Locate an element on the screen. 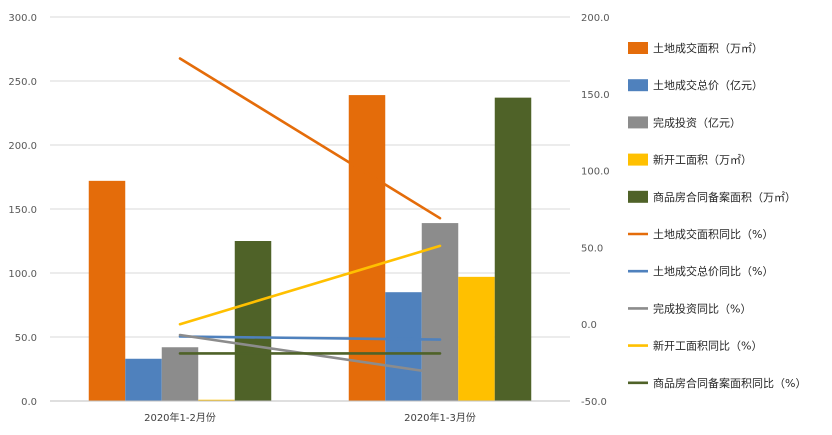 This screenshot has width=832, height=435. left-axis-ticks: 0.0 50.0 100.0 150.0 200.0 250.0 300.0 is located at coordinates (22, 210).